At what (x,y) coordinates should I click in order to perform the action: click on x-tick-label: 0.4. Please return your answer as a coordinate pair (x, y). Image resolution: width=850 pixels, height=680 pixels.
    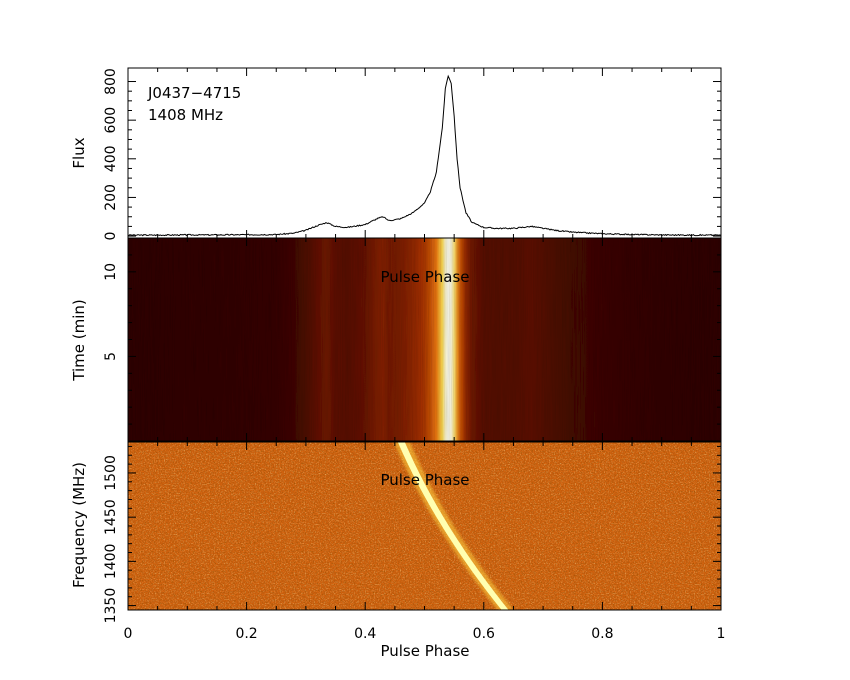
    Looking at the image, I should click on (365, 634).